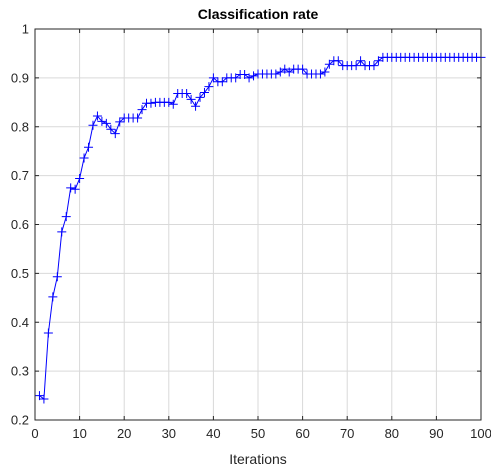  Describe the element at coordinates (20, 371) in the screenshot. I see `y-tick-label: 0.3` at that location.